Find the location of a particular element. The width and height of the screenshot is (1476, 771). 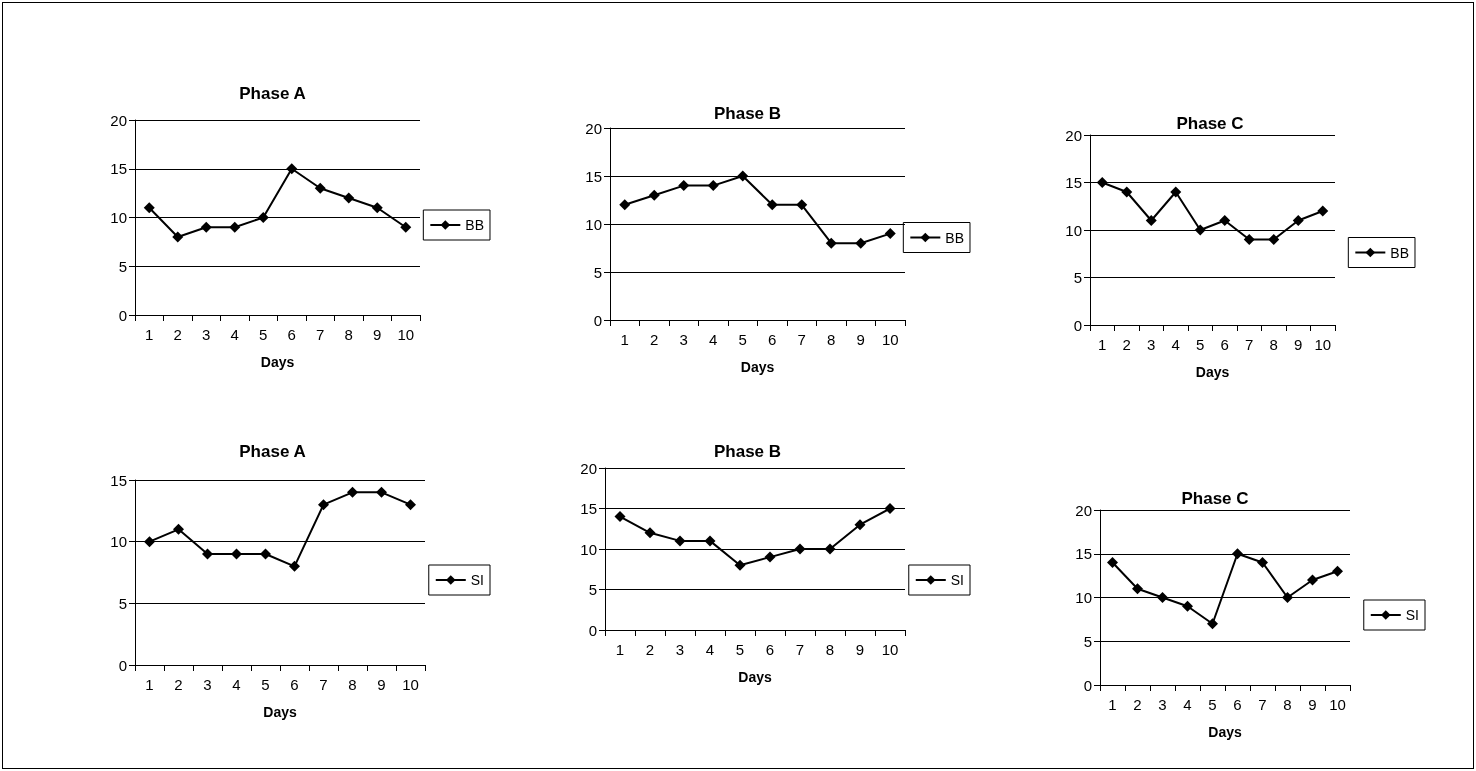

chart-title: Phase B is located at coordinates (747, 451).